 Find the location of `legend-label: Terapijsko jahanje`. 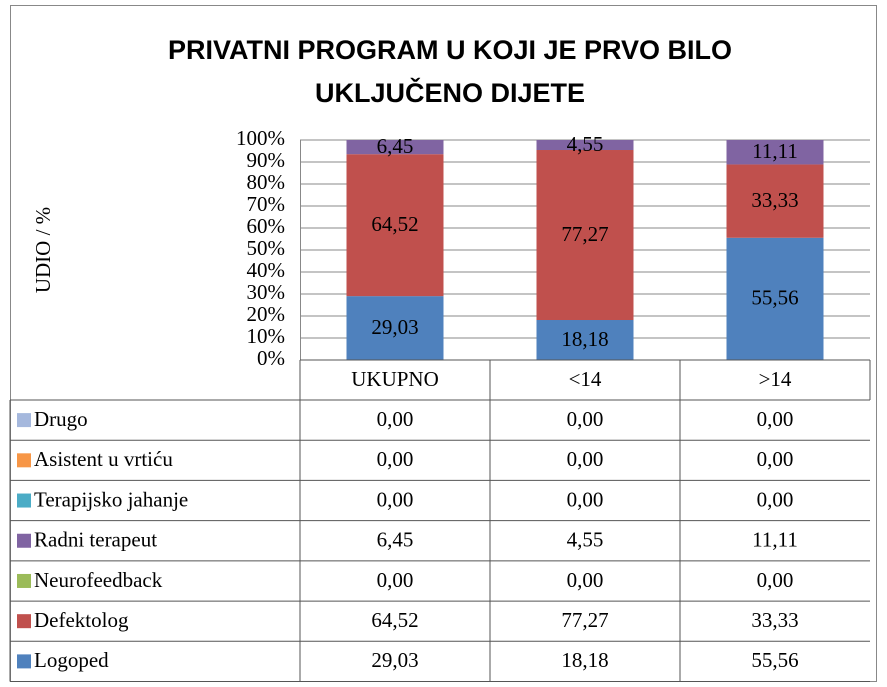

legend-label: Terapijsko jahanje is located at coordinates (111, 499).